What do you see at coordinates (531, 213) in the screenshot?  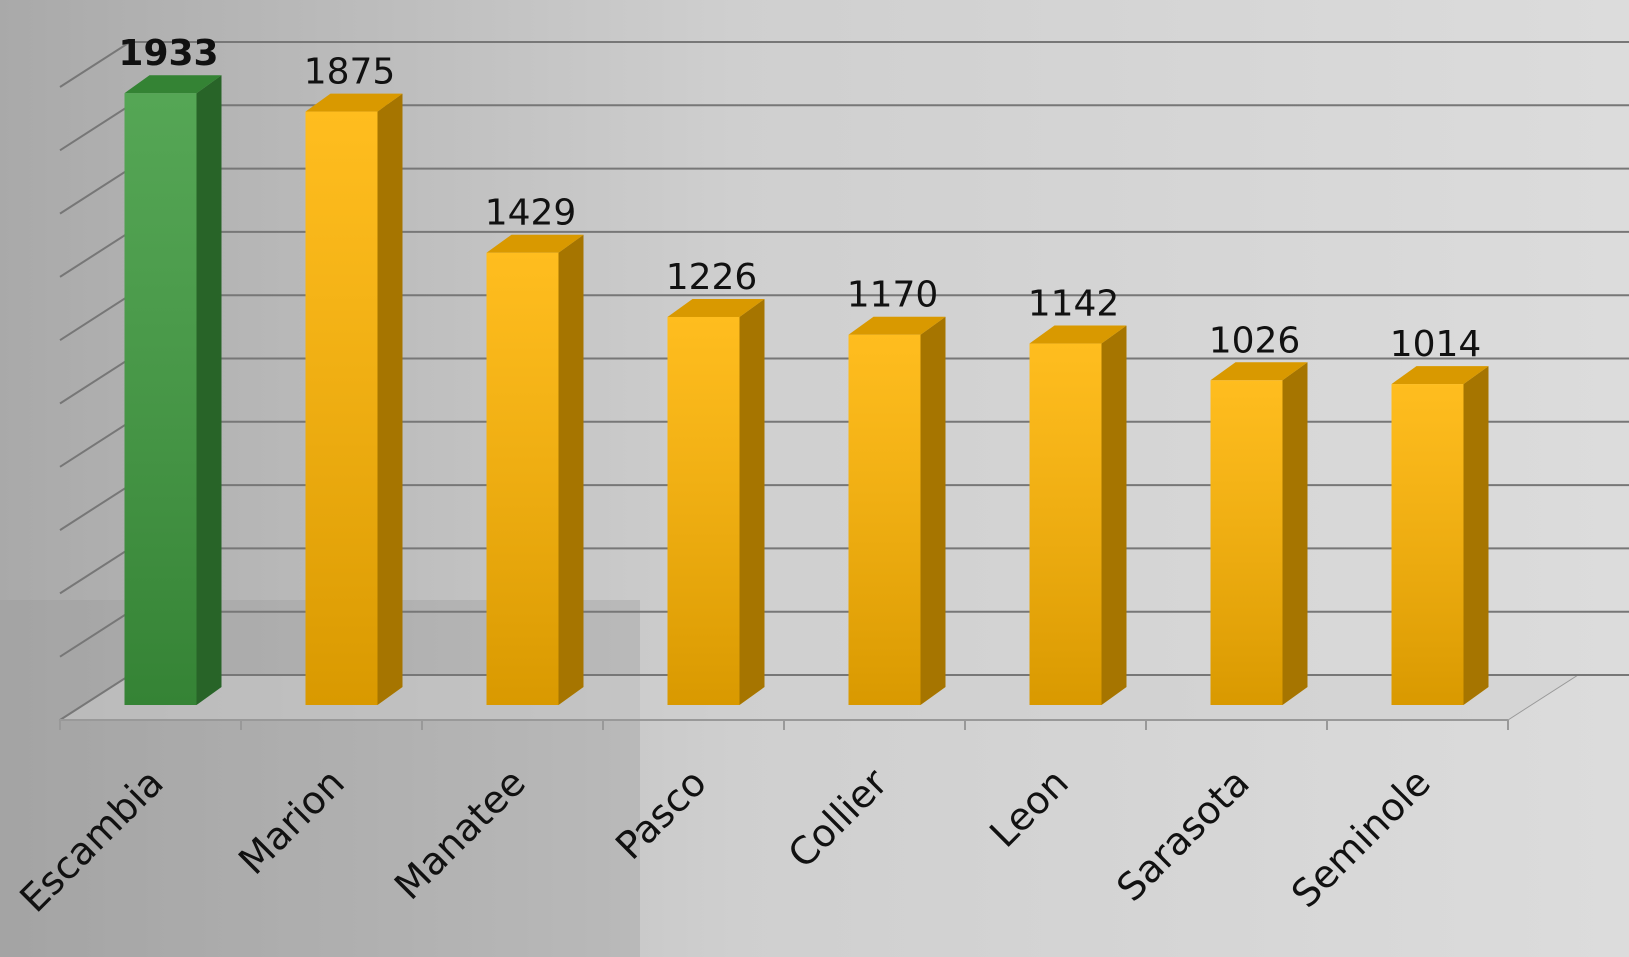 I see `value-label: 1429` at bounding box center [531, 213].